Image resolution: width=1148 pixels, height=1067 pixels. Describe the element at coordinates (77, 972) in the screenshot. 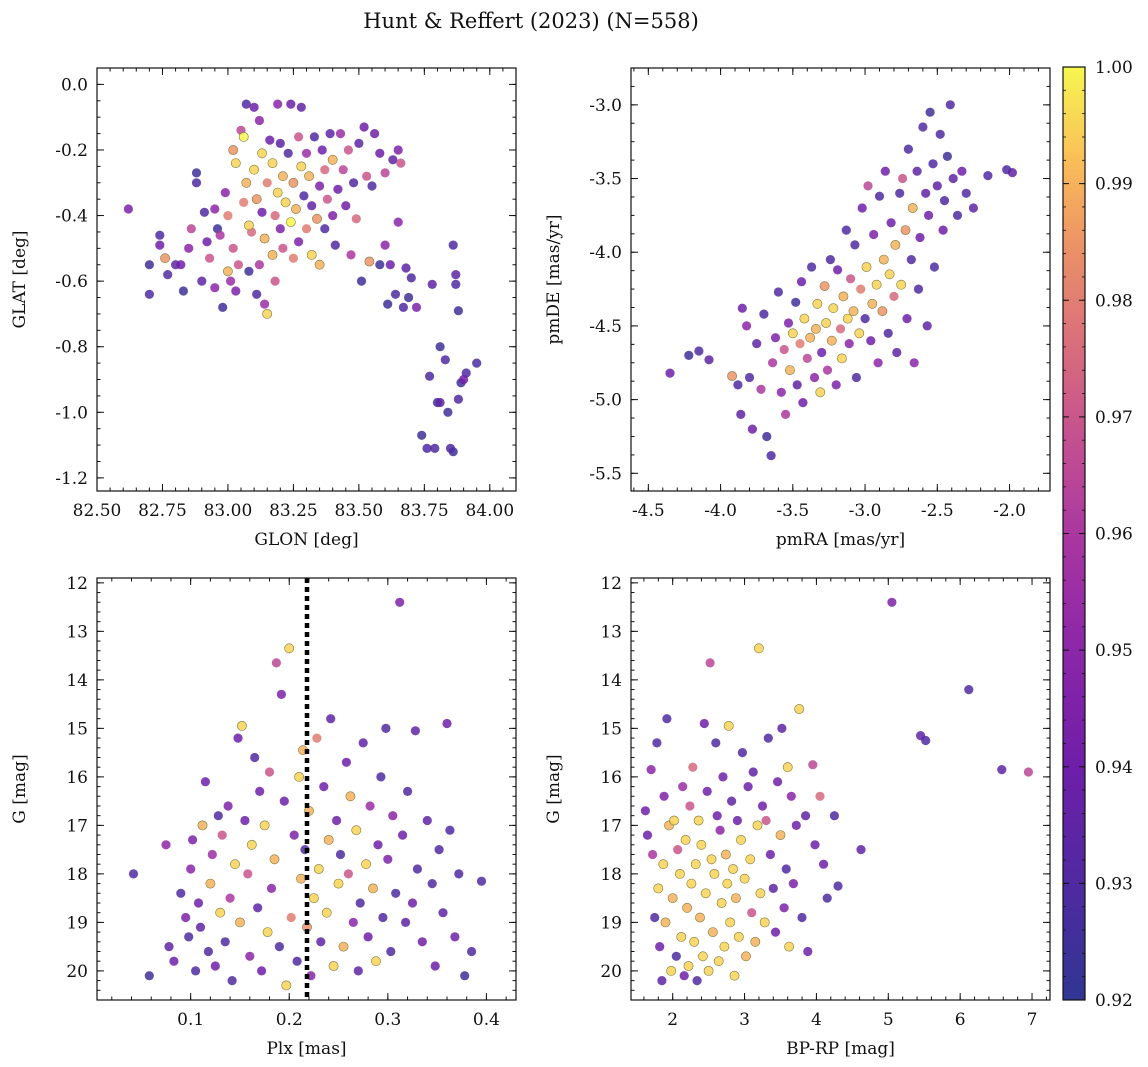

I see `y-tick-label: 20` at that location.